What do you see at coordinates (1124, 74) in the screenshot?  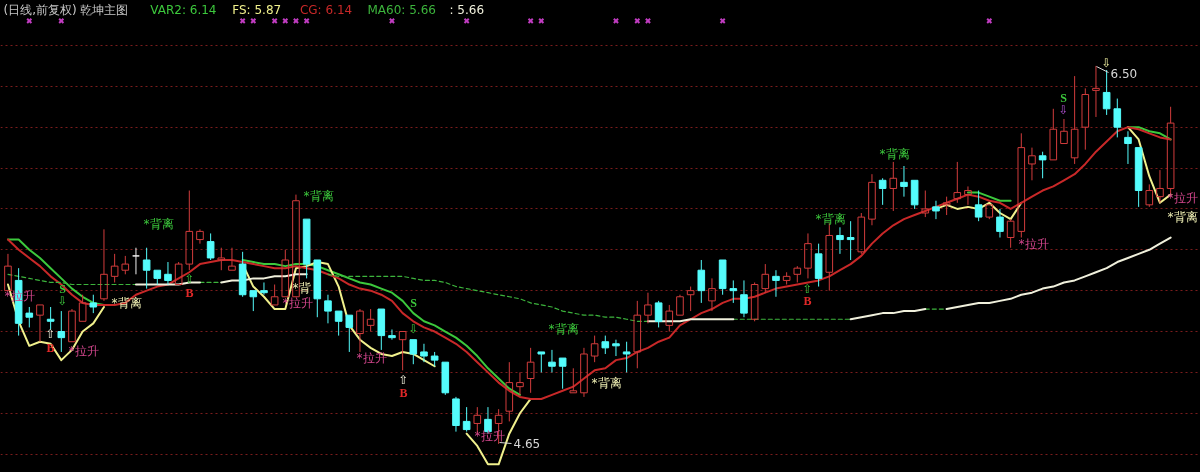 I see `annotation: 6.50` at bounding box center [1124, 74].